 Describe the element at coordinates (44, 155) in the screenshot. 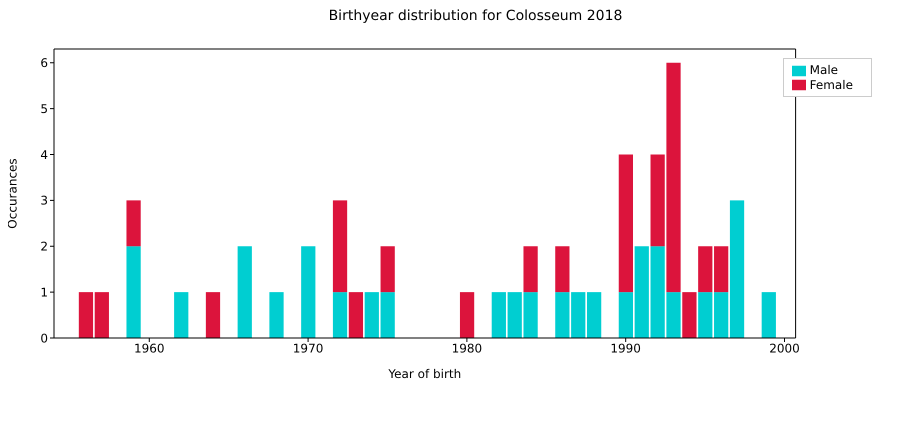

I see `y-tick-label: 4` at that location.